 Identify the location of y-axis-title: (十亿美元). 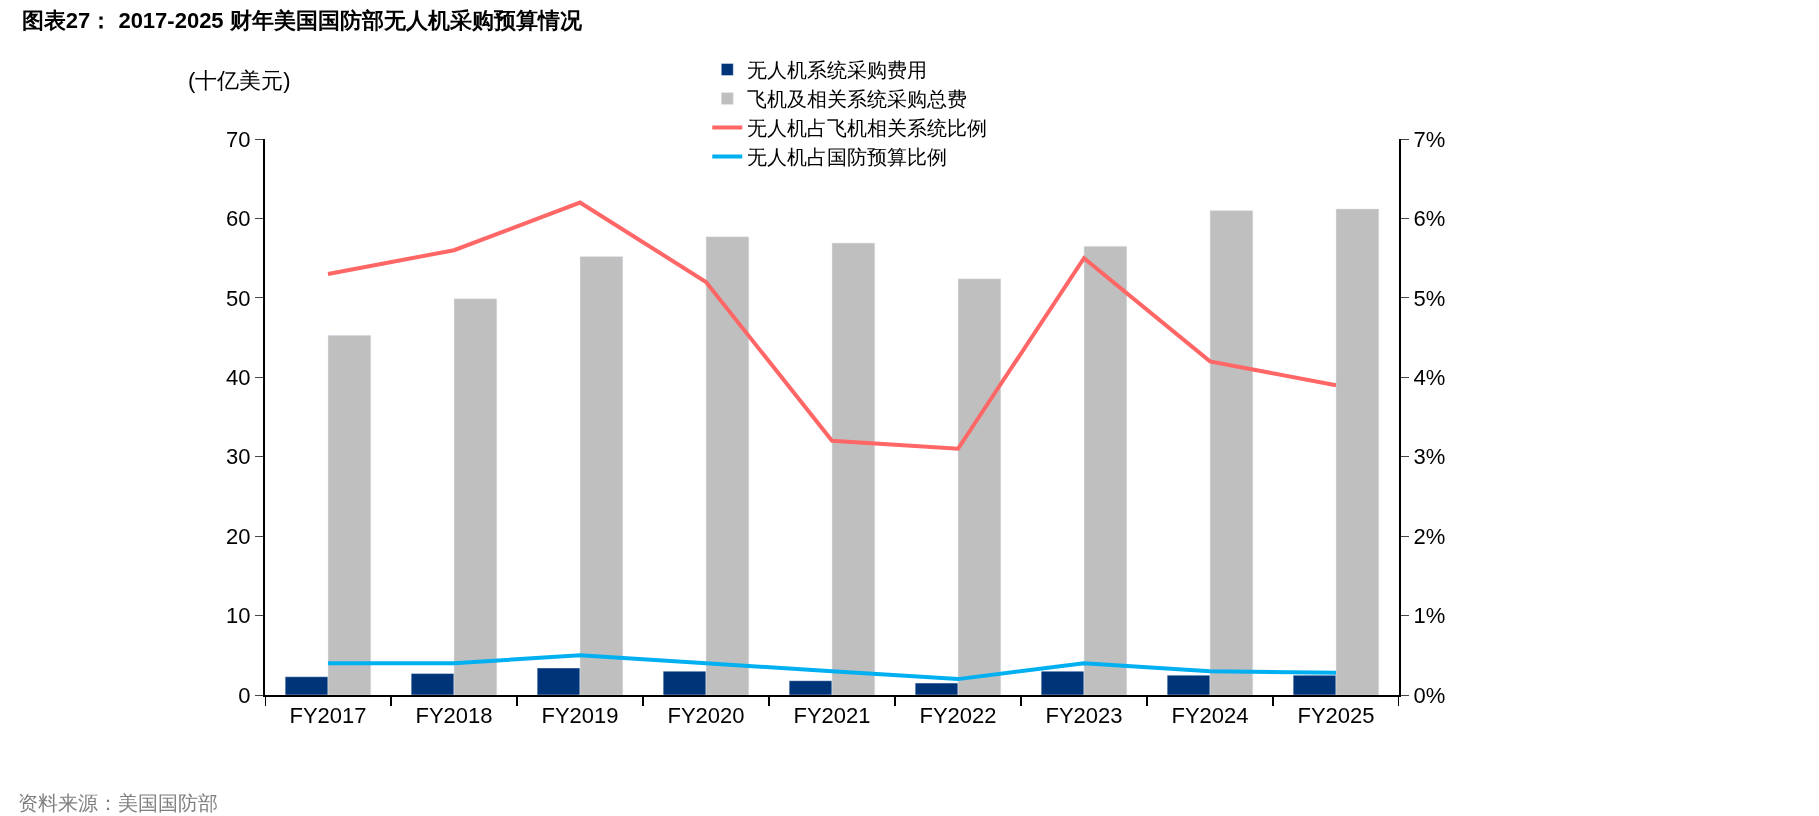
(239, 80).